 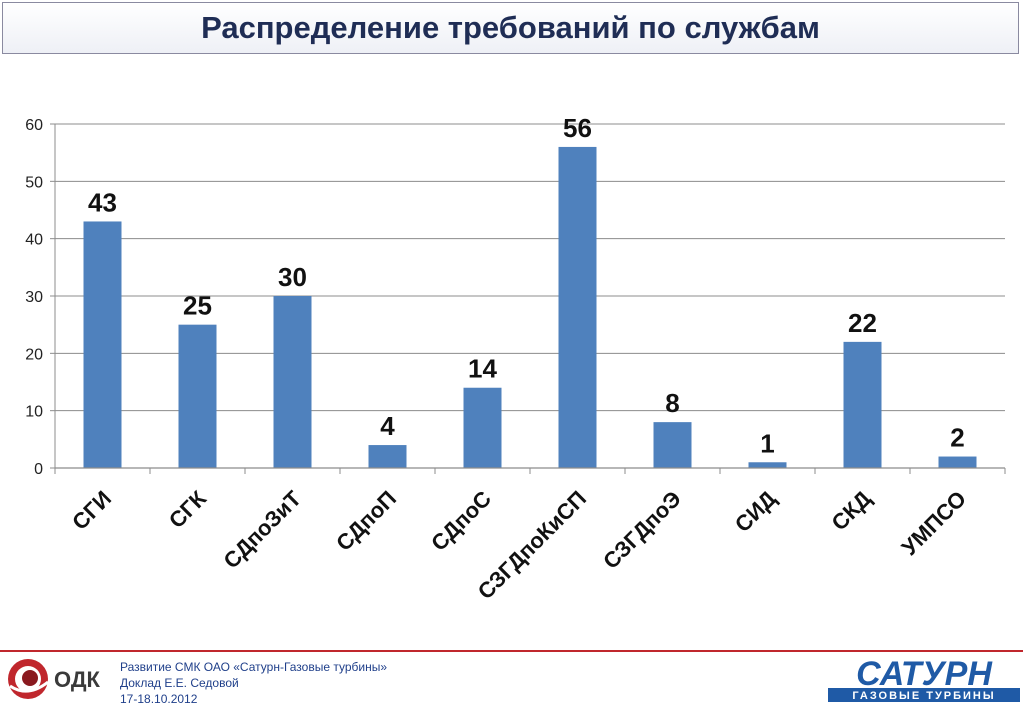 I want to click on category-label: СДпоС, so click(x=461, y=521).